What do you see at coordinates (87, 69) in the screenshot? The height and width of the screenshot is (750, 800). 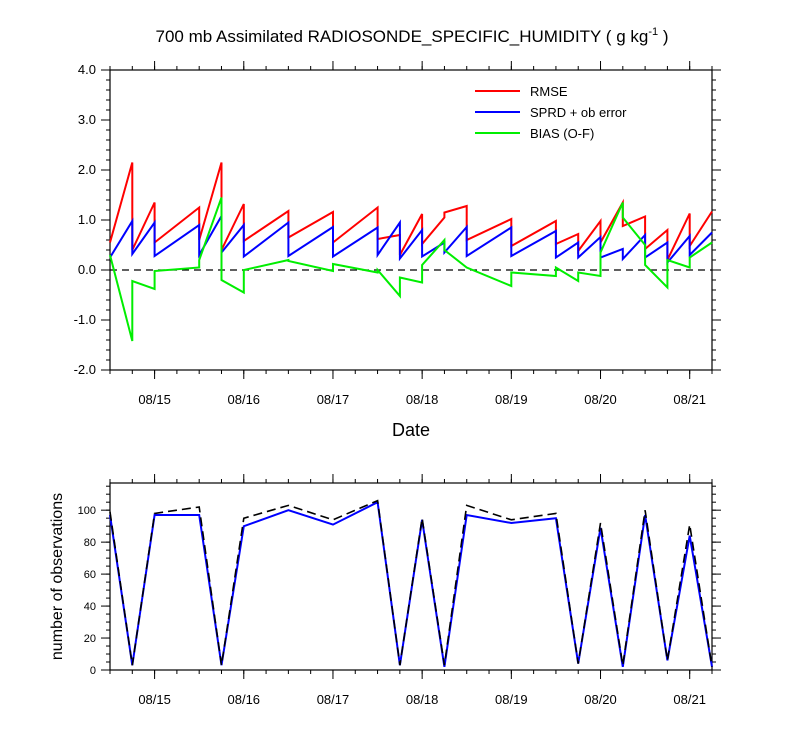 I see `y-tick-label: 4.0` at bounding box center [87, 69].